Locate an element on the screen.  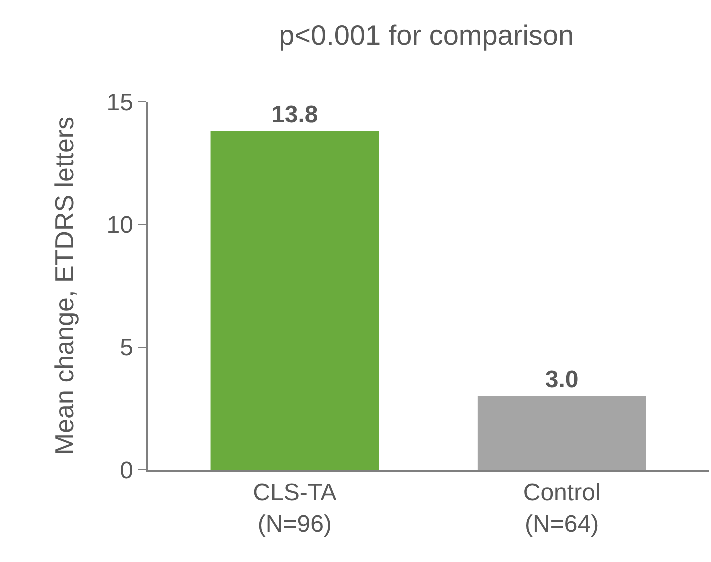
chart-title: p<0.001 for comparison is located at coordinates (426, 35).